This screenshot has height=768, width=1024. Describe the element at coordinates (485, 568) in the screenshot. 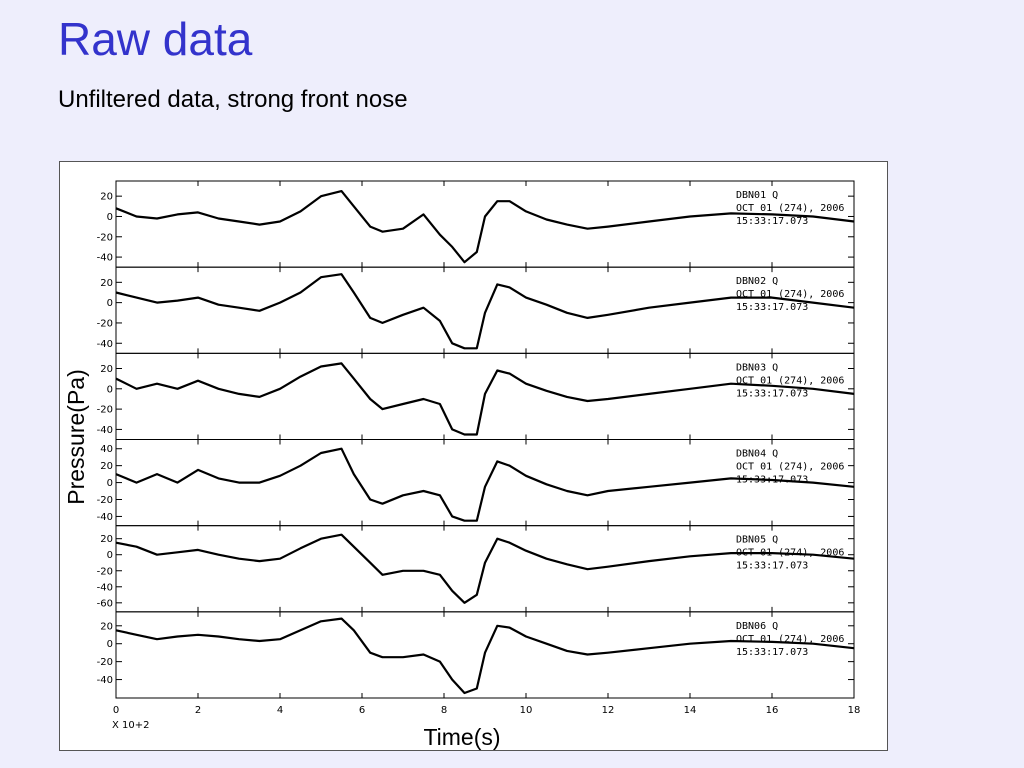

I see `trace-dbn05` at that location.